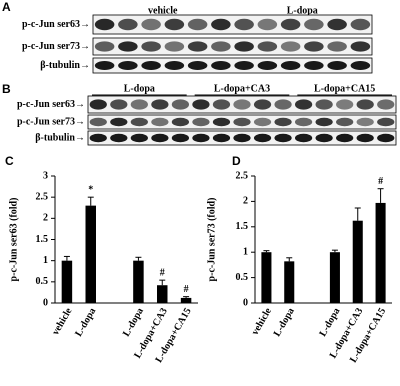 Image resolution: width=400 pixels, height=386 pixels. I want to click on panel-letter: A, so click(6, 7).